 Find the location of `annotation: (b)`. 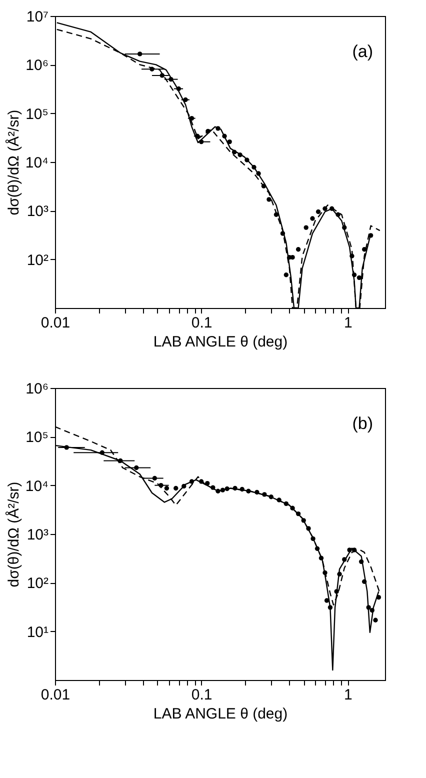

annotation: (b) is located at coordinates (362, 423).